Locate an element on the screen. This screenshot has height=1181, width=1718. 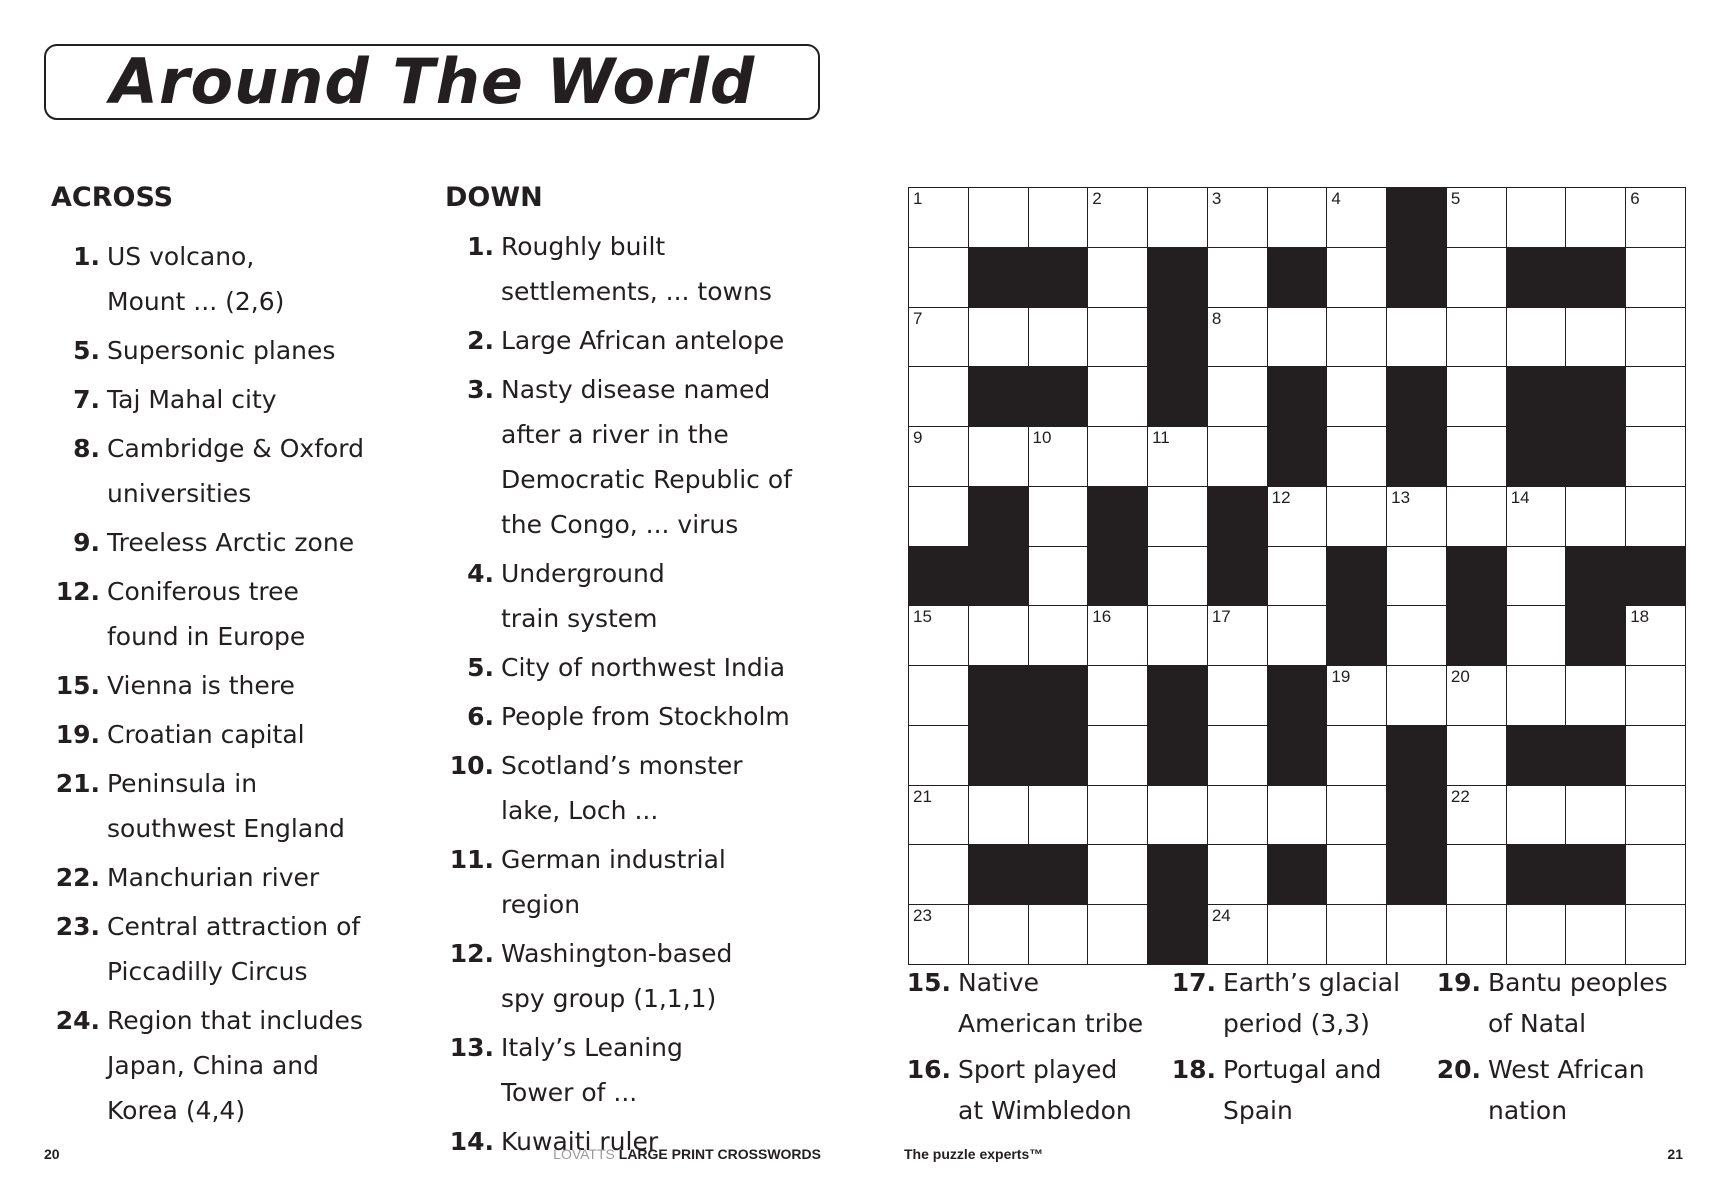
grid-cell: 2 is located at coordinates (1118, 217).